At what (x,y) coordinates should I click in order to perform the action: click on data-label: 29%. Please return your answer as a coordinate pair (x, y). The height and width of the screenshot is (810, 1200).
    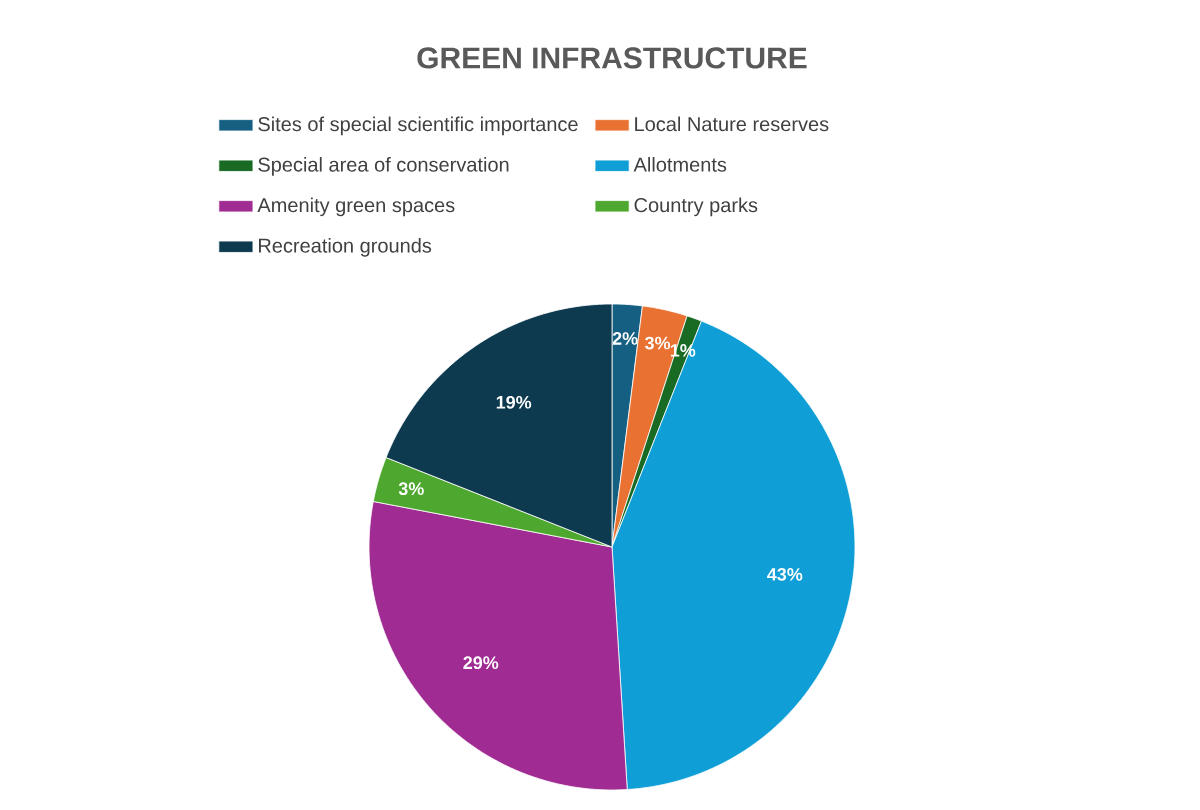
    Looking at the image, I should click on (481, 663).